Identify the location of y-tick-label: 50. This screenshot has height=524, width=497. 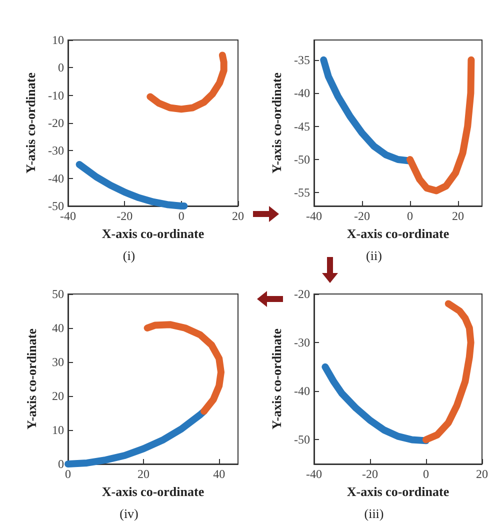
(58, 294).